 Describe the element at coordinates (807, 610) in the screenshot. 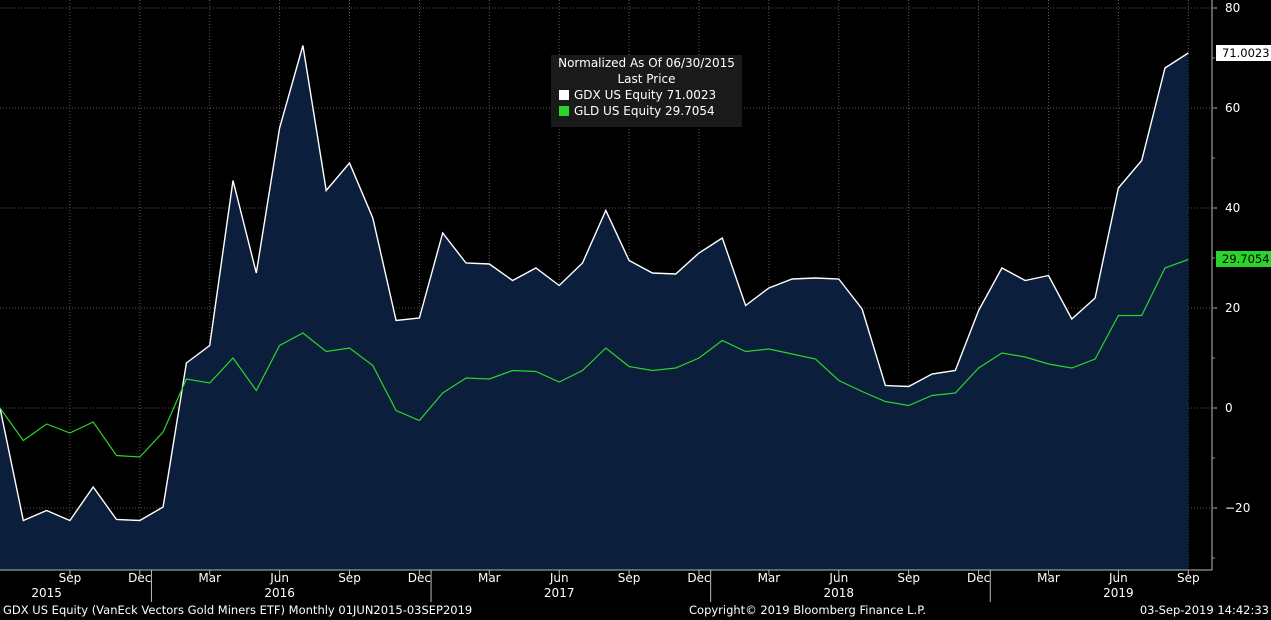

I see `footer-copyright: Copyright© 2019 Bloomberg Finance L.P.` at that location.